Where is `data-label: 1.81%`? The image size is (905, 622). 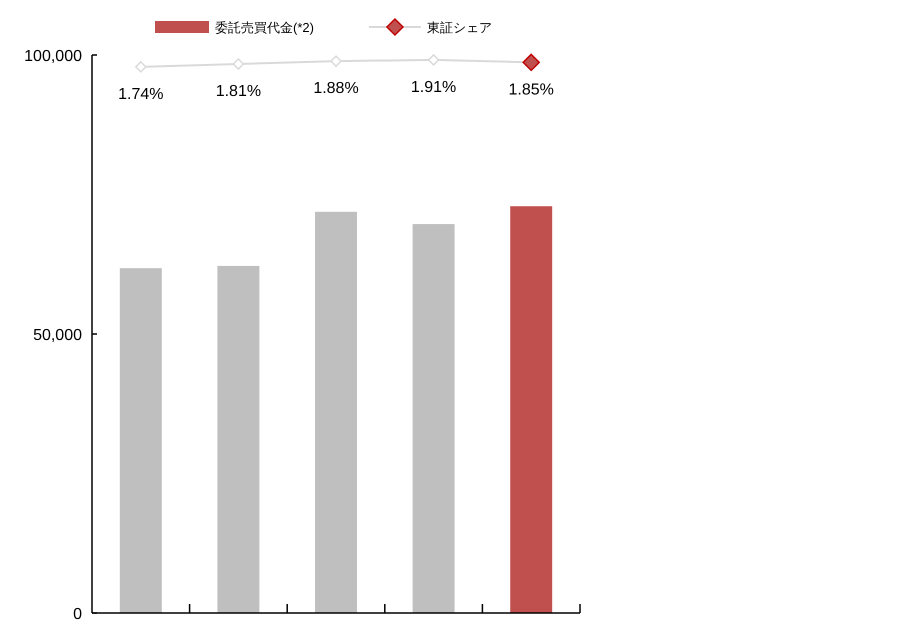 data-label: 1.81% is located at coordinates (239, 91).